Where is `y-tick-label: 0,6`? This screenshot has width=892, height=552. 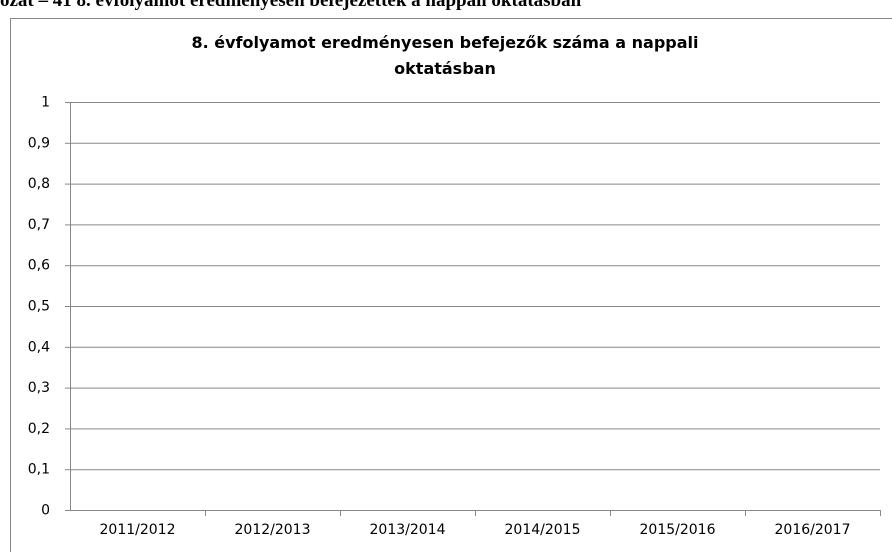 y-tick-label: 0,6 is located at coordinates (39, 266).